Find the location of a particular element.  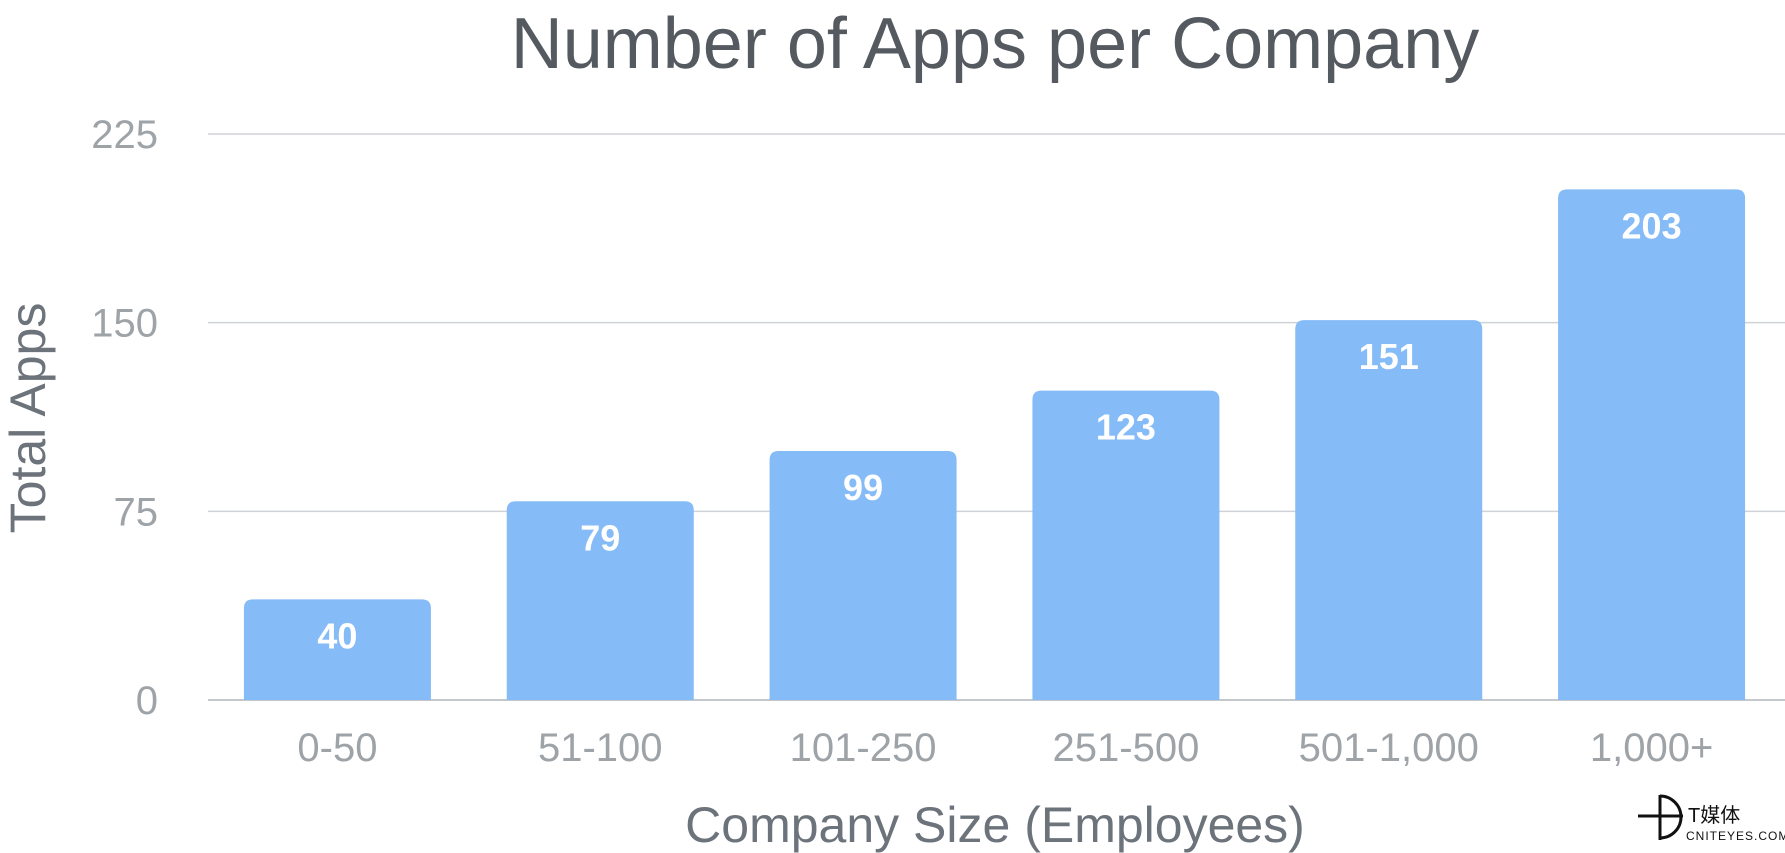

chart-title: Number of Apps per Company is located at coordinates (995, 44).